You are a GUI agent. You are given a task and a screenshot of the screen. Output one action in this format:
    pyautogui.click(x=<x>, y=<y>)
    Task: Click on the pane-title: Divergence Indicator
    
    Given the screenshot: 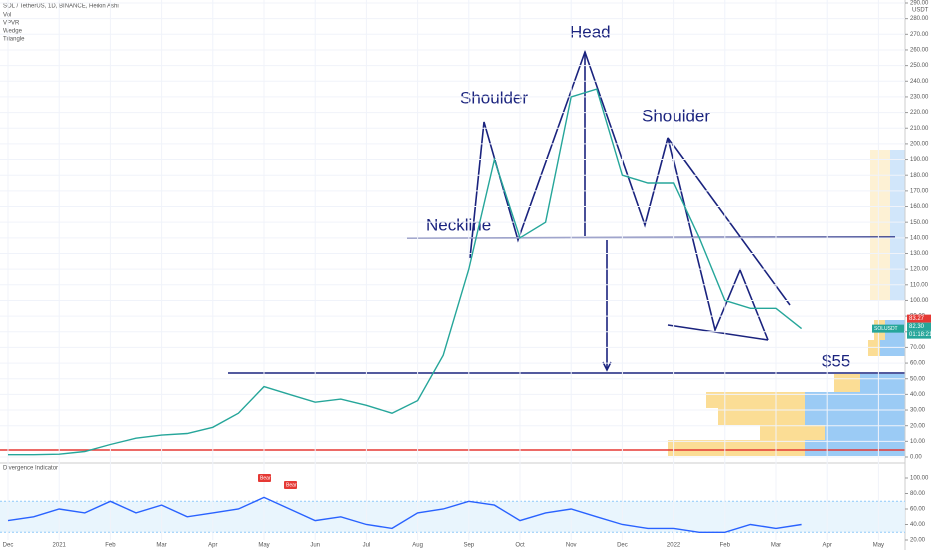 What is the action you would take?
    pyautogui.click(x=30, y=469)
    